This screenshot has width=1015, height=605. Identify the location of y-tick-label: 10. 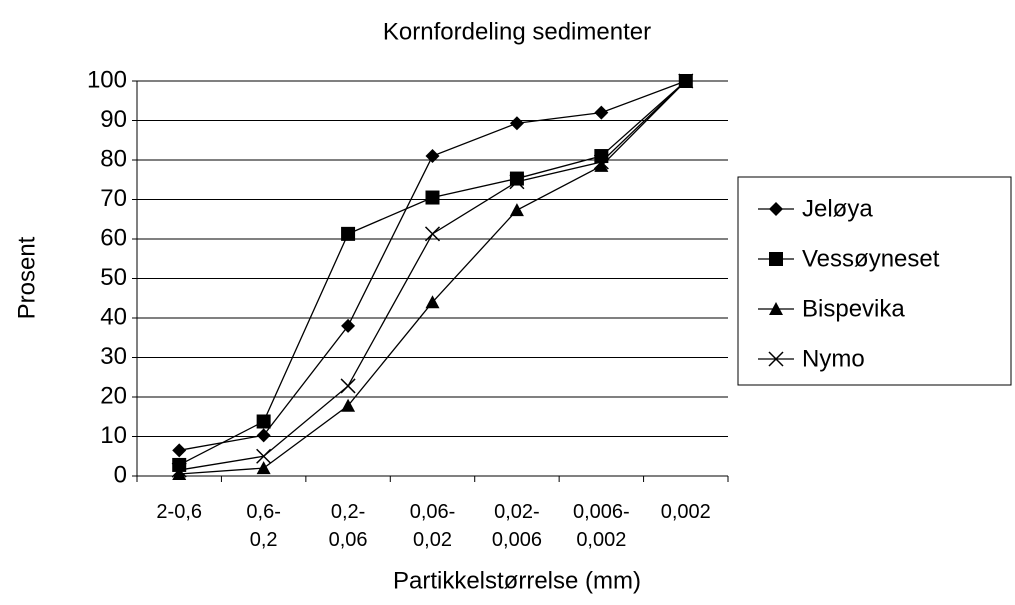
(113, 435).